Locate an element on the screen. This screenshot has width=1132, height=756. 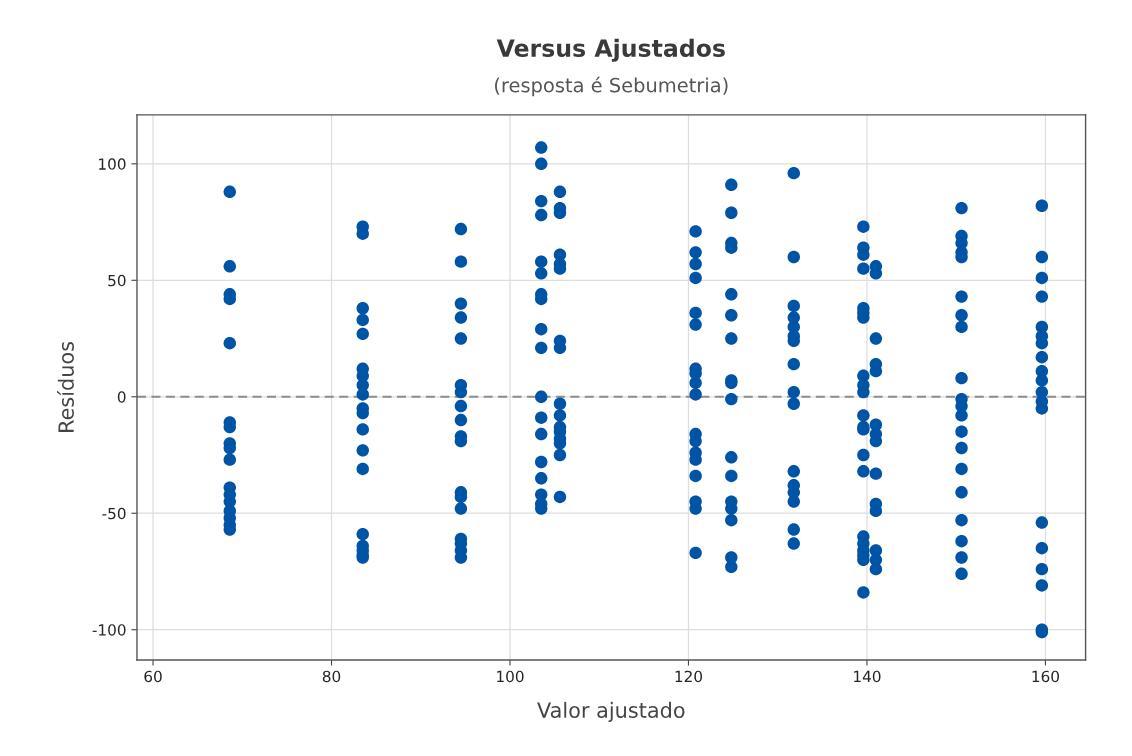
x-tick-label: 160 is located at coordinates (1045, 676).